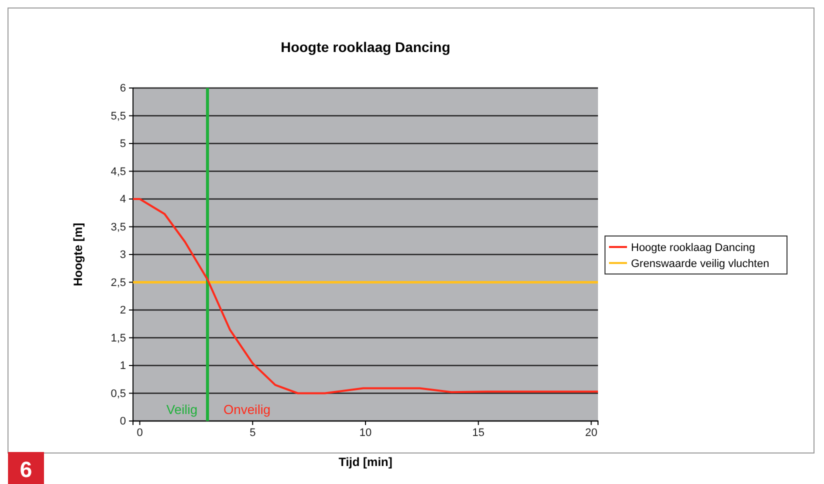 Image resolution: width=824 pixels, height=484 pixels. I want to click on legend-label: Hoogte rooklaag Dancing, so click(693, 248).